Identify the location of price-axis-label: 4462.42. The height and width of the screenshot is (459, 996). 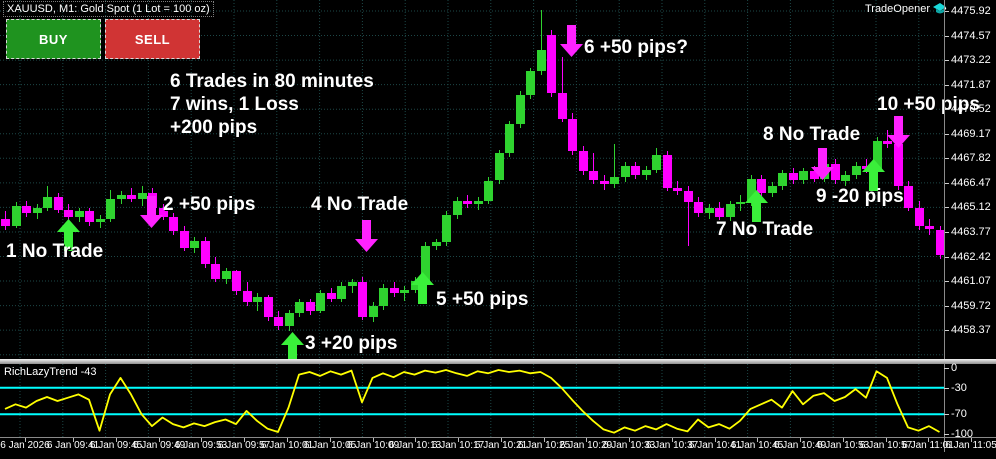
(971, 256).